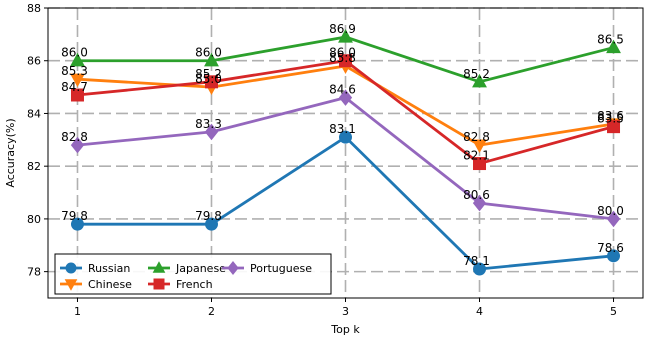  What do you see at coordinates (610, 116) in the screenshot?
I see `data-label-chinese: 83.6` at bounding box center [610, 116].